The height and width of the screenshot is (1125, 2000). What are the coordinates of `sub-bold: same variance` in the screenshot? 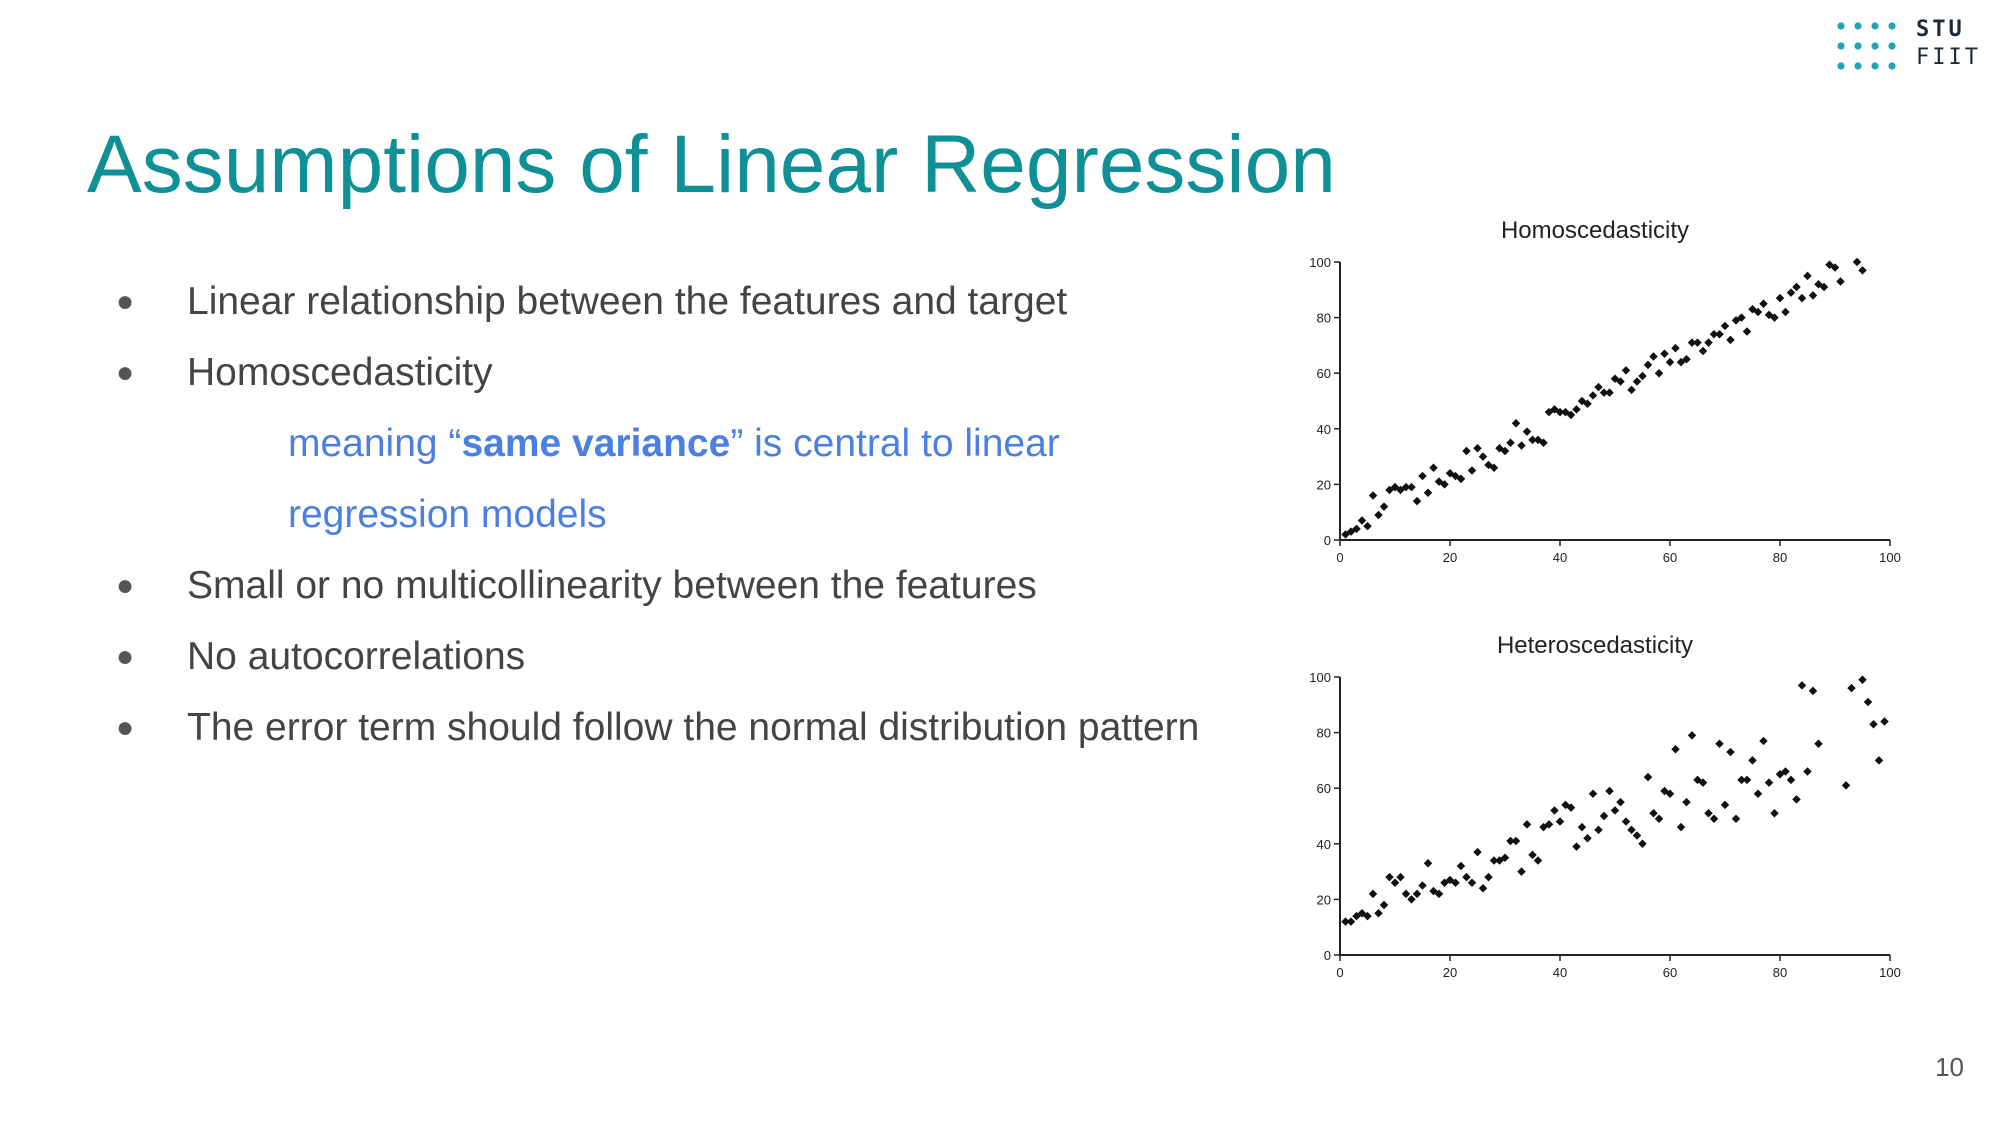 It's located at (596, 443).